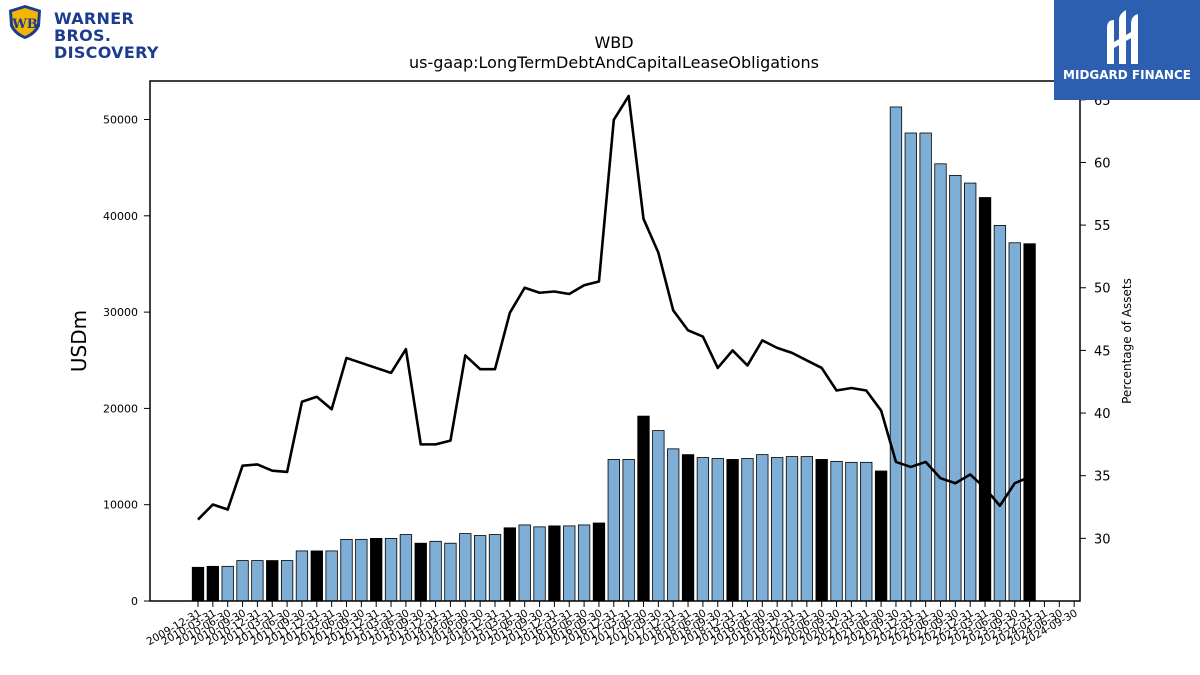 This screenshot has width=1200, height=675. I want to click on y2-tick-label: 30, so click(1102, 539).